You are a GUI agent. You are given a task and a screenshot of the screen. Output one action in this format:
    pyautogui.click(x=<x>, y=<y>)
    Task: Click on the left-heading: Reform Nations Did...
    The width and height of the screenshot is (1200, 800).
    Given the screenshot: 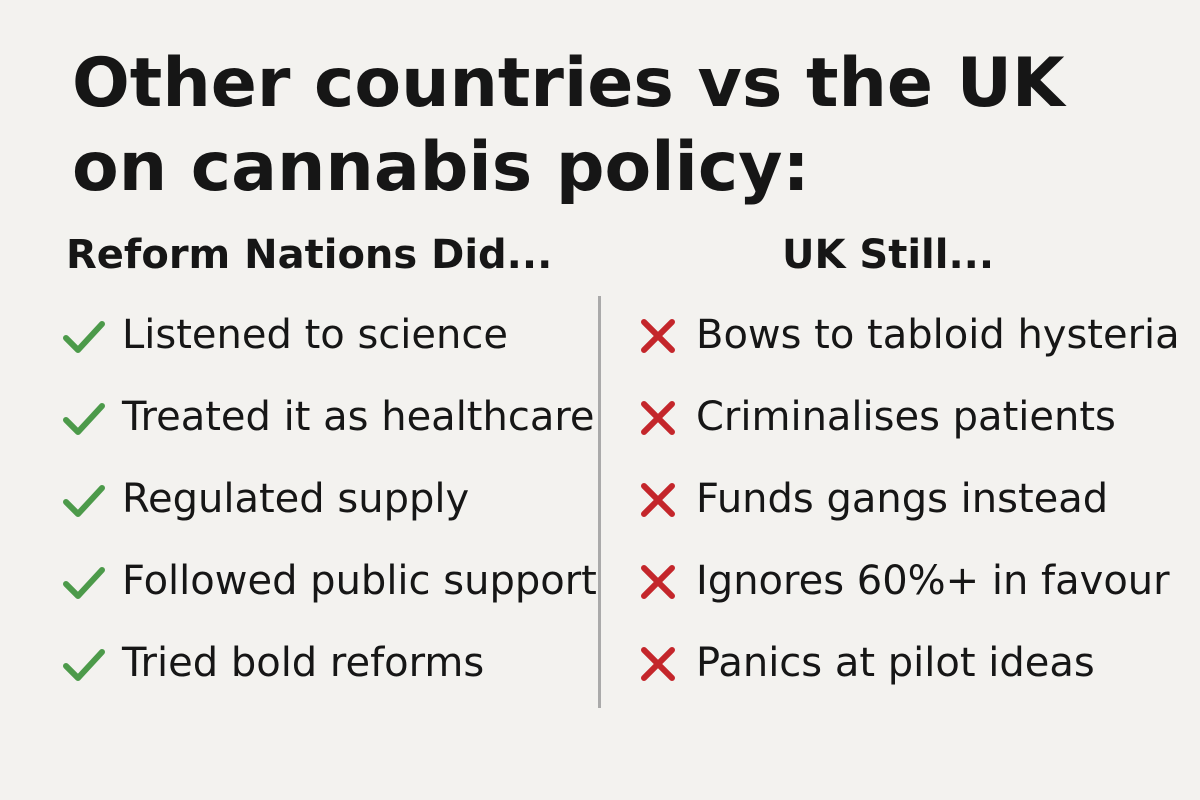 What is the action you would take?
    pyautogui.click(x=309, y=255)
    